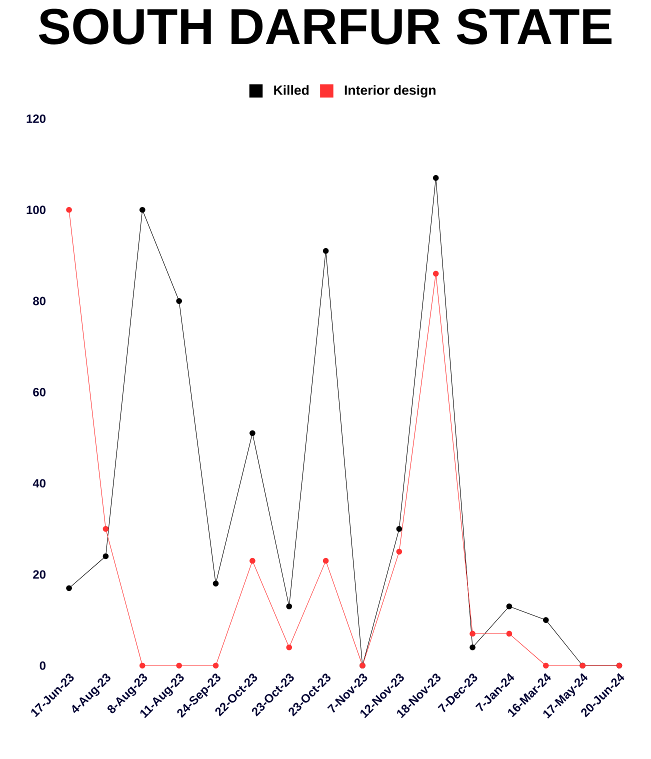 The width and height of the screenshot is (651, 759). Describe the element at coordinates (39, 301) in the screenshot. I see `y-tick-label: 80` at that location.